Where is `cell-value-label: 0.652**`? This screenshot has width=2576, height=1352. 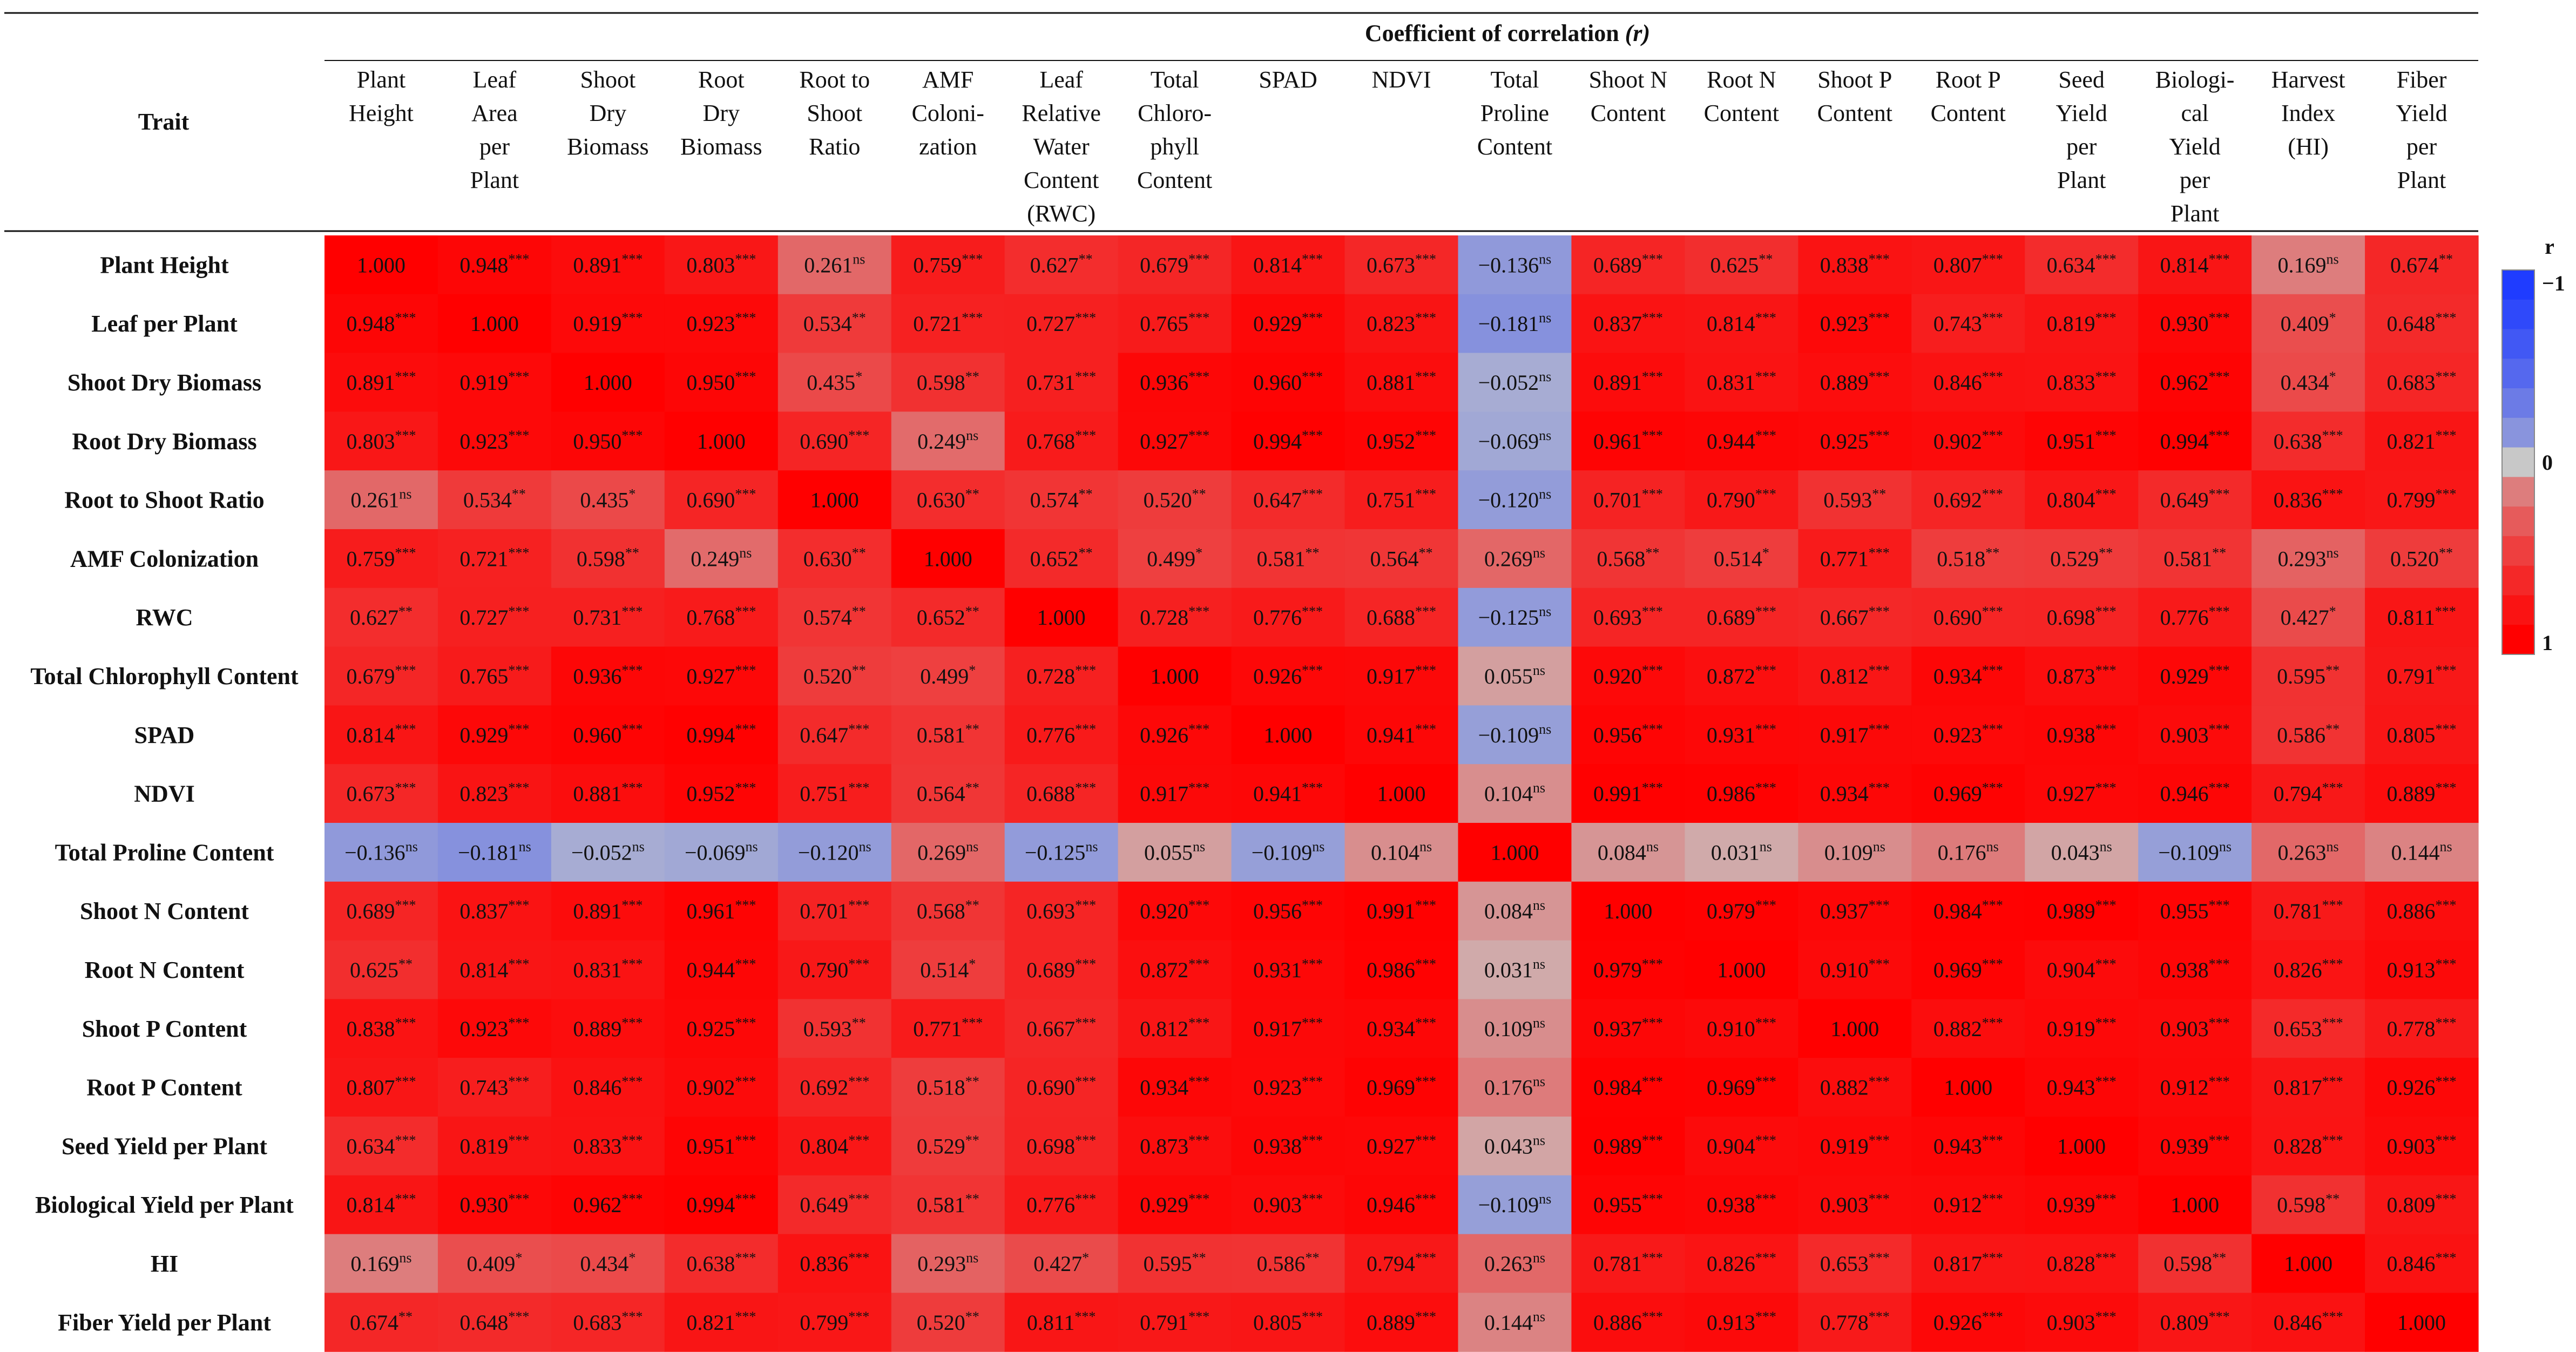
cell-value-label: 0.652** is located at coordinates (948, 617).